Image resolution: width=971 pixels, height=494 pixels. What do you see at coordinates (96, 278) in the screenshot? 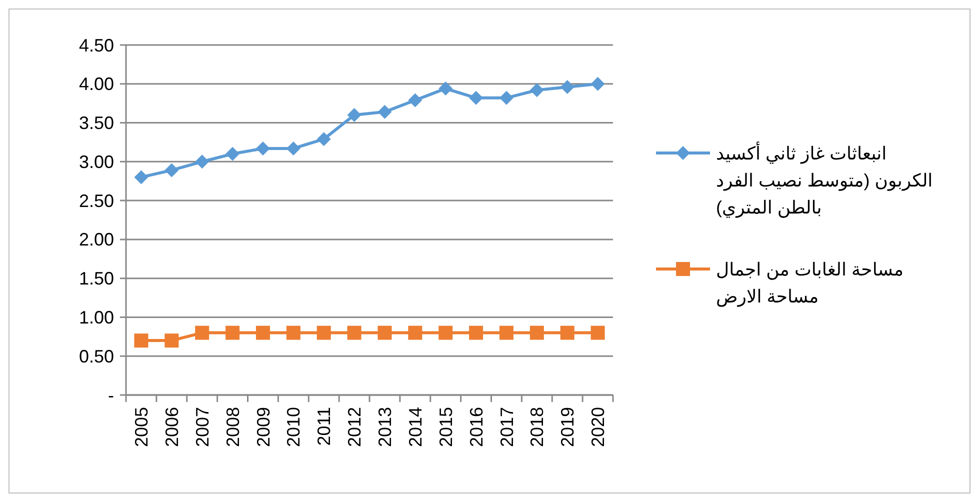
I see `y-tick-label: 1.50` at bounding box center [96, 278].